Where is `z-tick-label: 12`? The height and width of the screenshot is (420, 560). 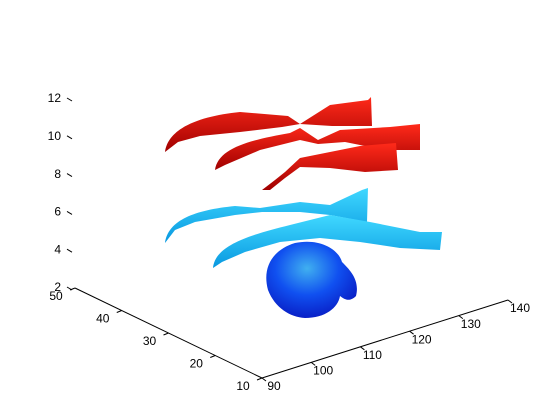 z-tick-label: 12 is located at coordinates (55, 98).